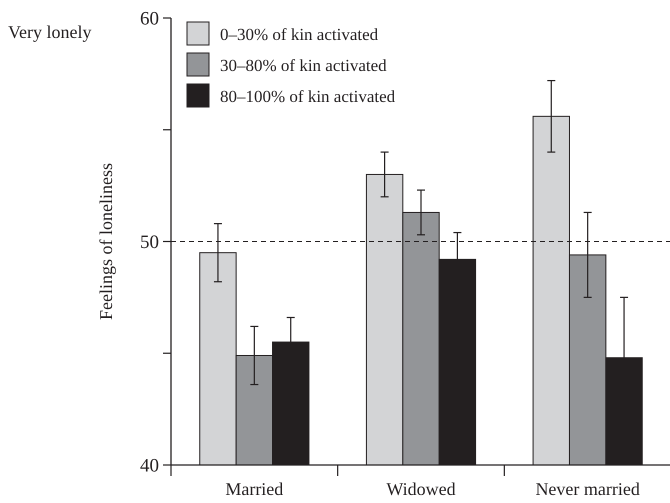 The height and width of the screenshot is (503, 670). Describe the element at coordinates (421, 489) in the screenshot. I see `x-tick-label: Widowed` at that location.